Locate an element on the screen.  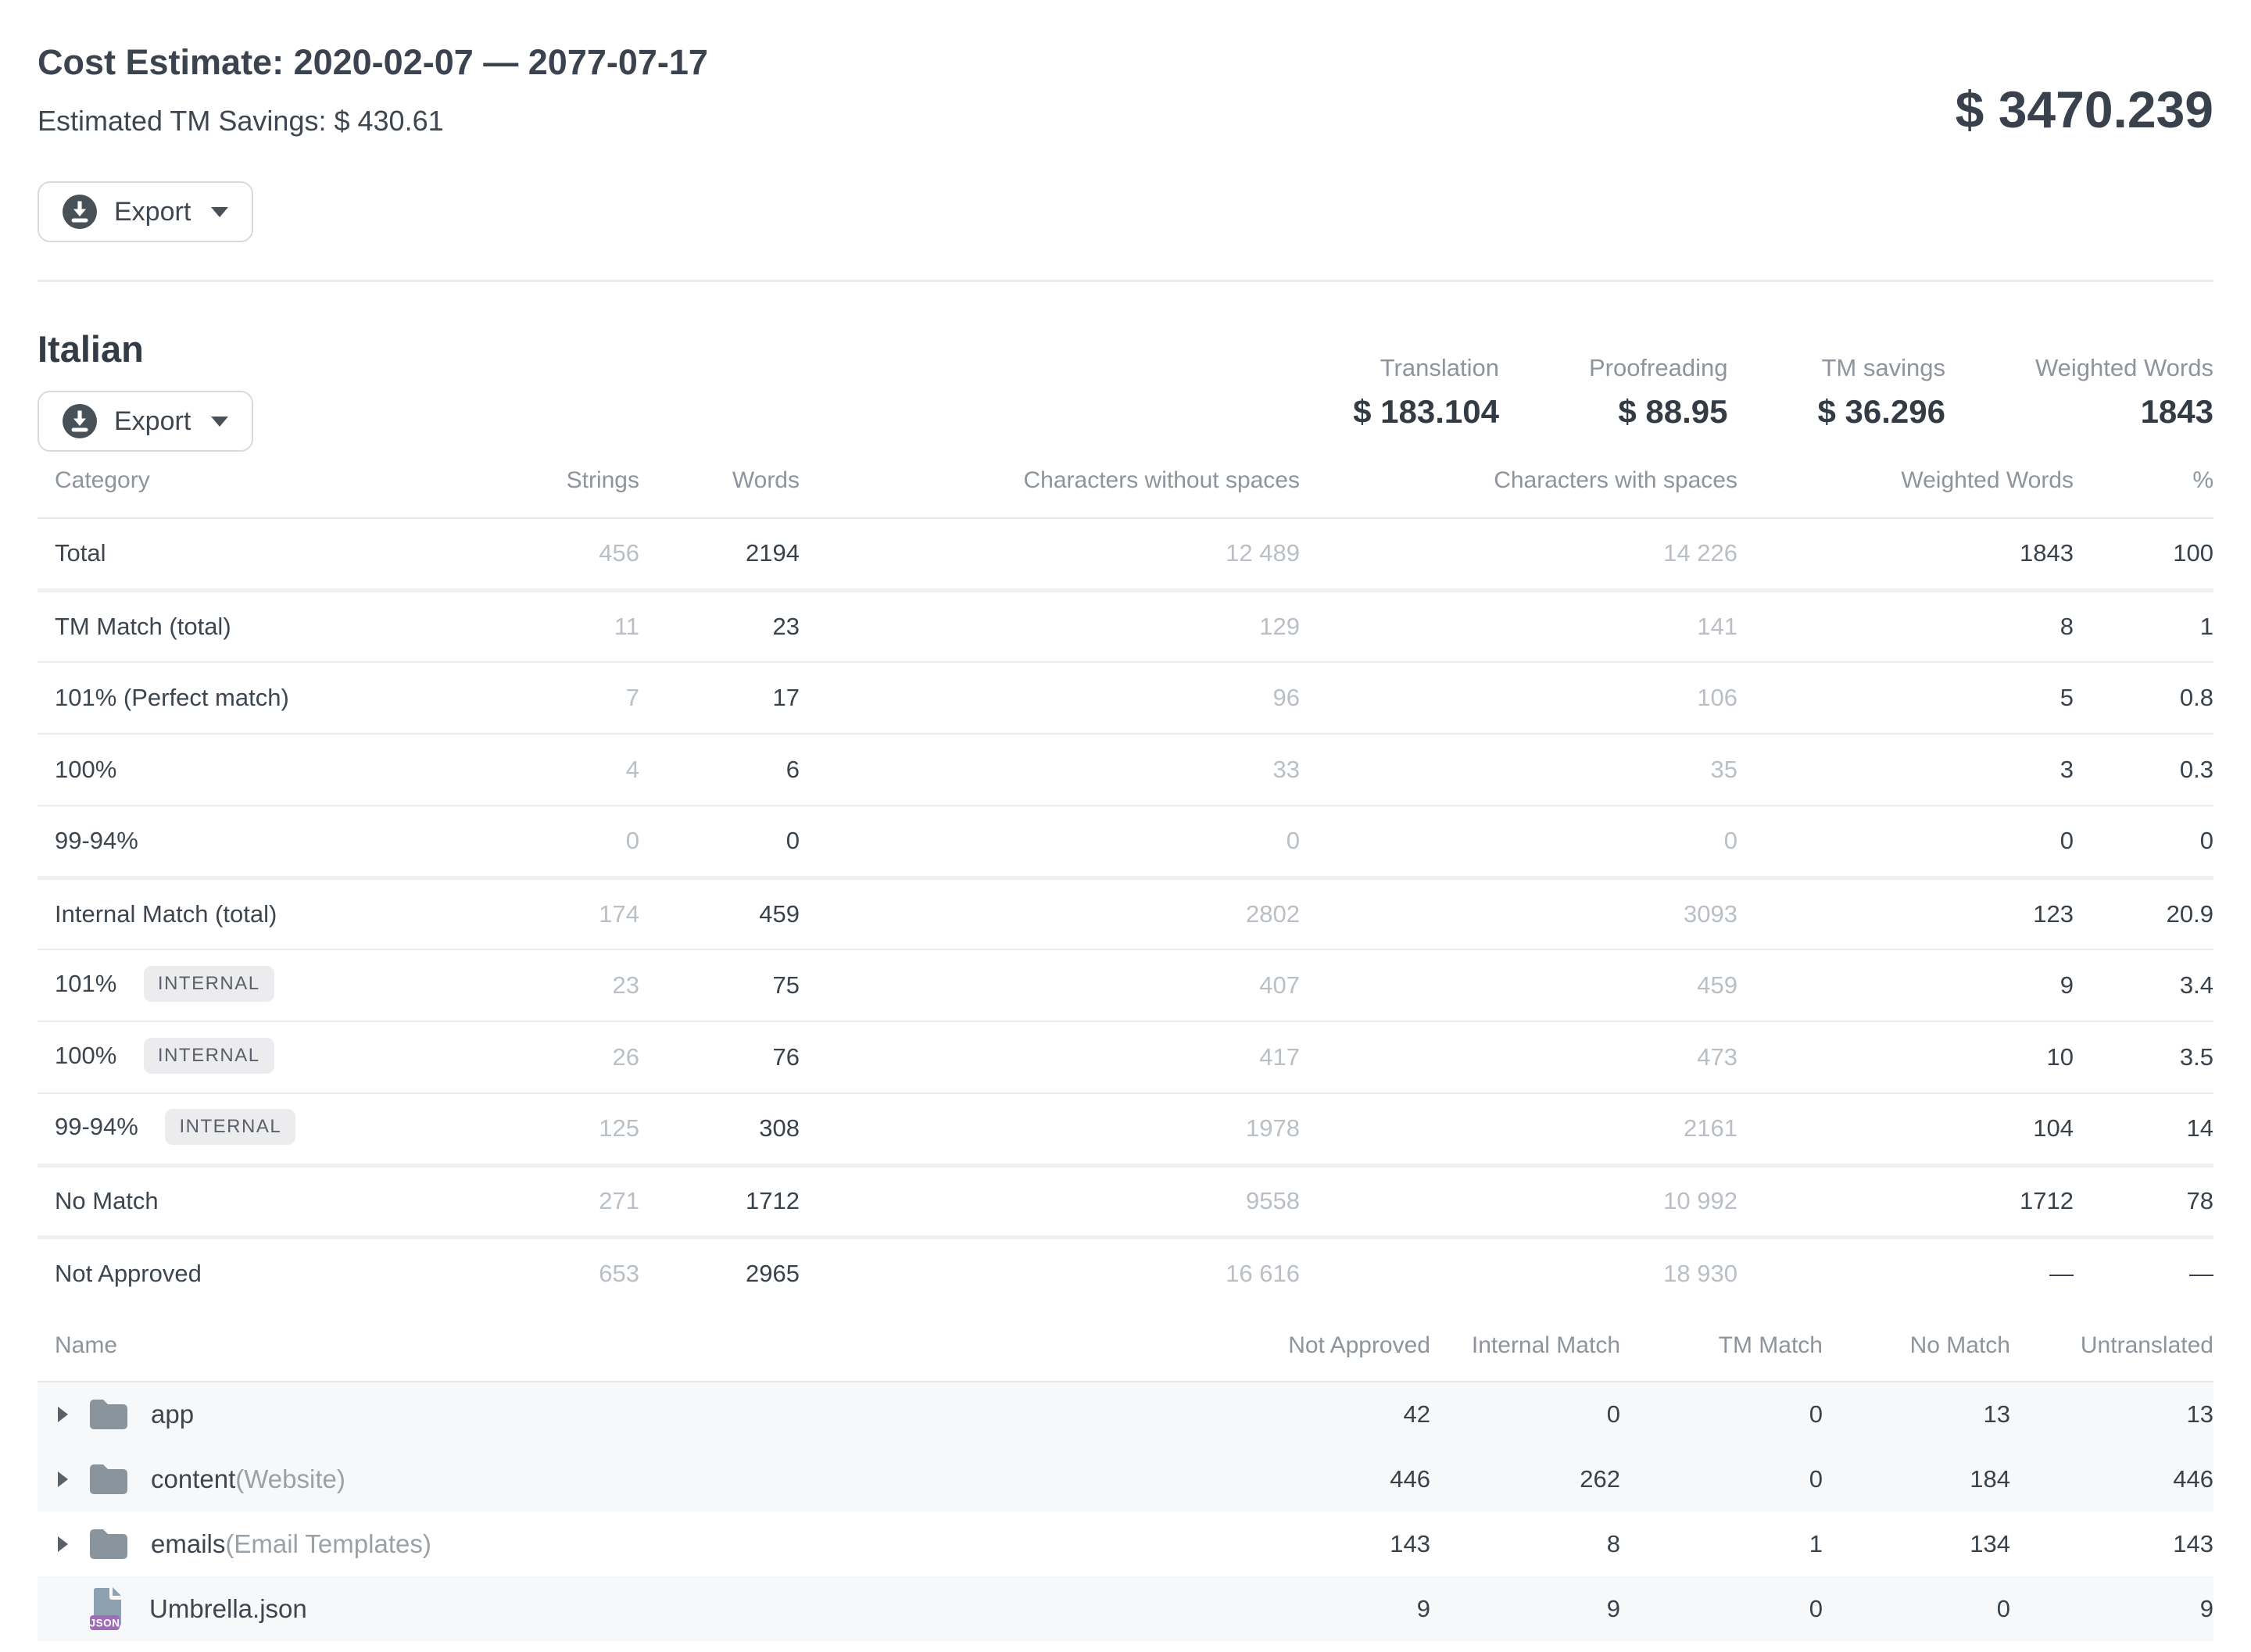
internal-match-value: 262 is located at coordinates (1600, 1478).